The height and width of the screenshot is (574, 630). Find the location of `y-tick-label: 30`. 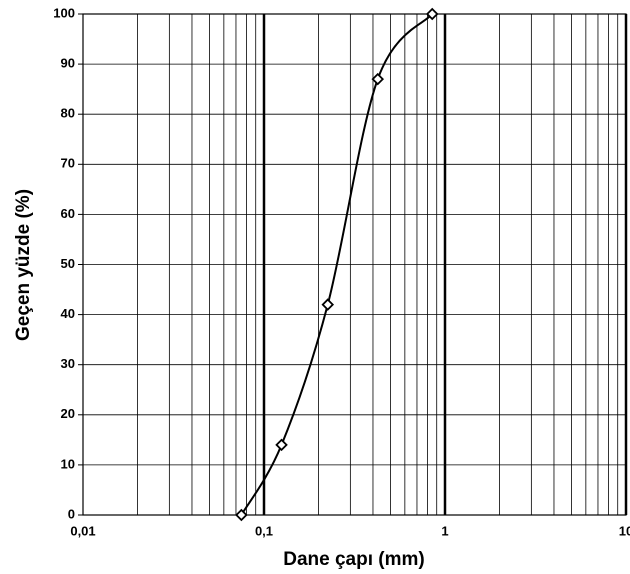

y-tick-label: 30 is located at coordinates (68, 363).